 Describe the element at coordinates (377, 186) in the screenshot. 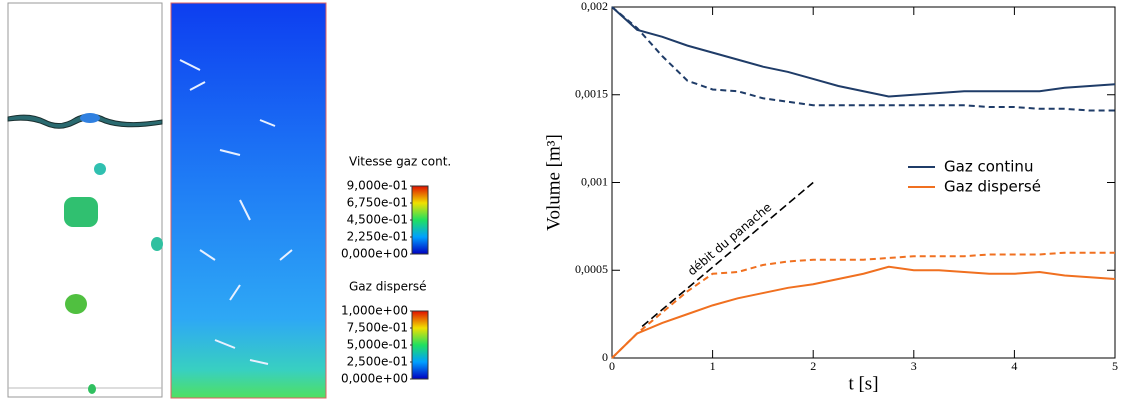

I see `colorbar-tick-label: 9,000e-01` at that location.